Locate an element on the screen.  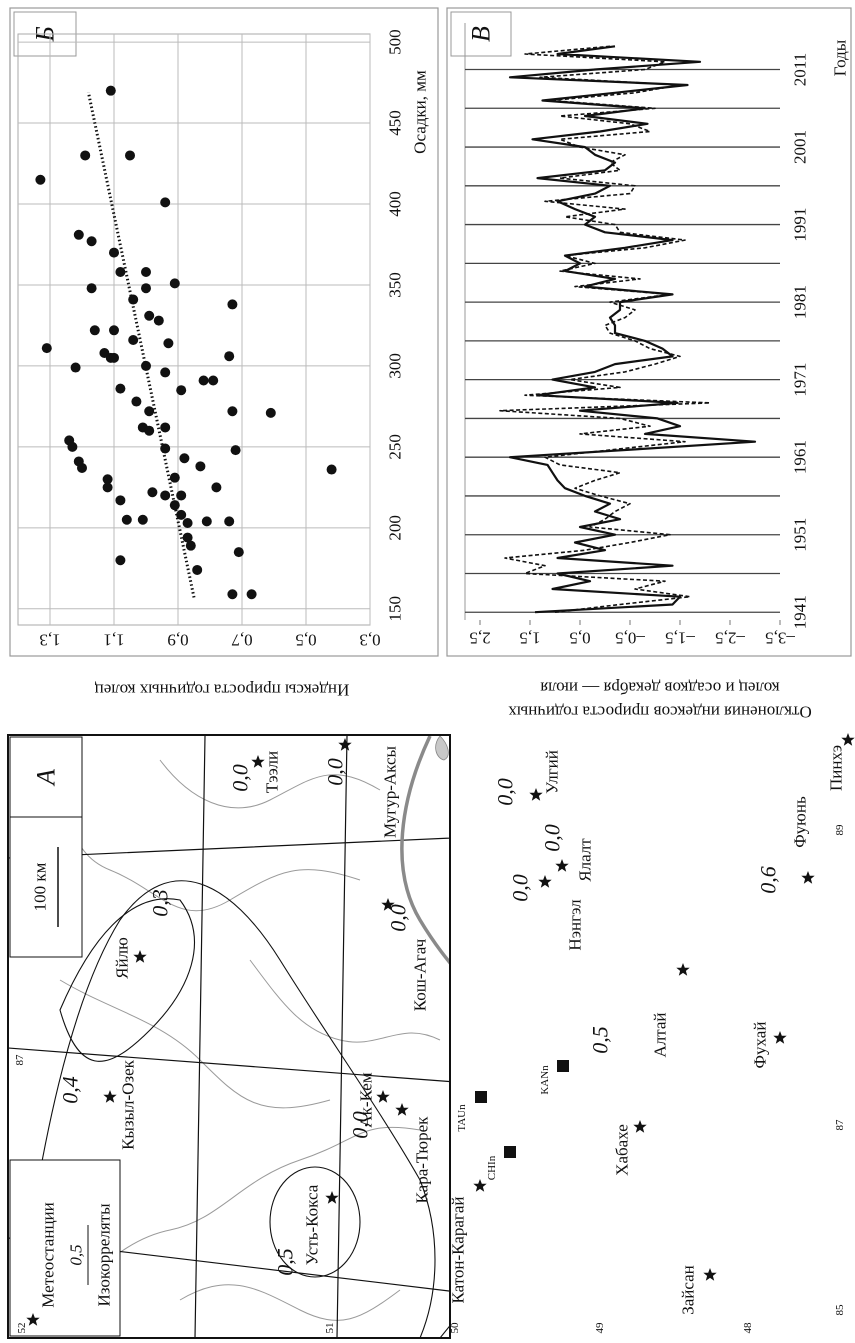
station-label: Пинхэ is located at coordinates (836, 768).